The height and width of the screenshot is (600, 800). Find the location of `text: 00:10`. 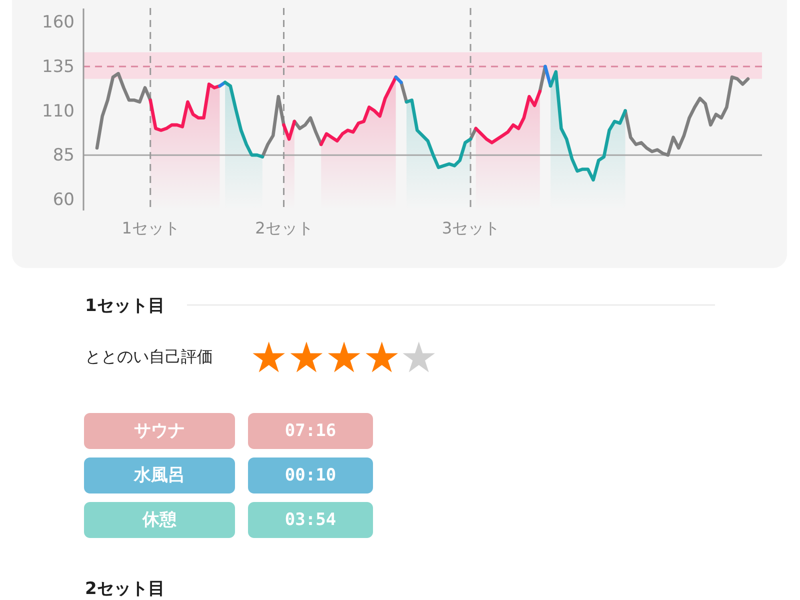

text: 00:10 is located at coordinates (310, 476).